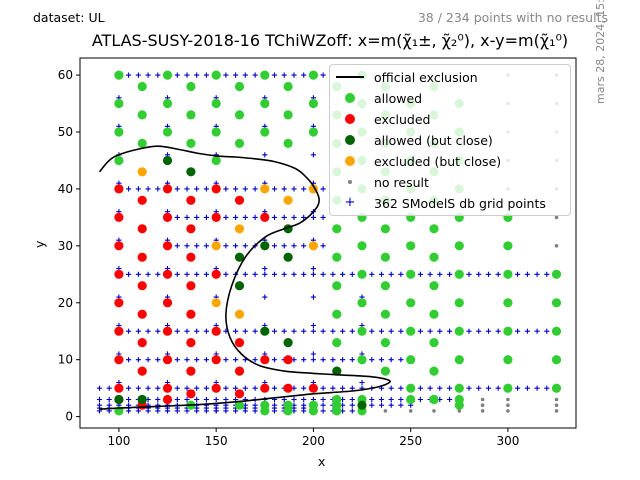  I want to click on legend-label: excluded (but close), so click(438, 161).